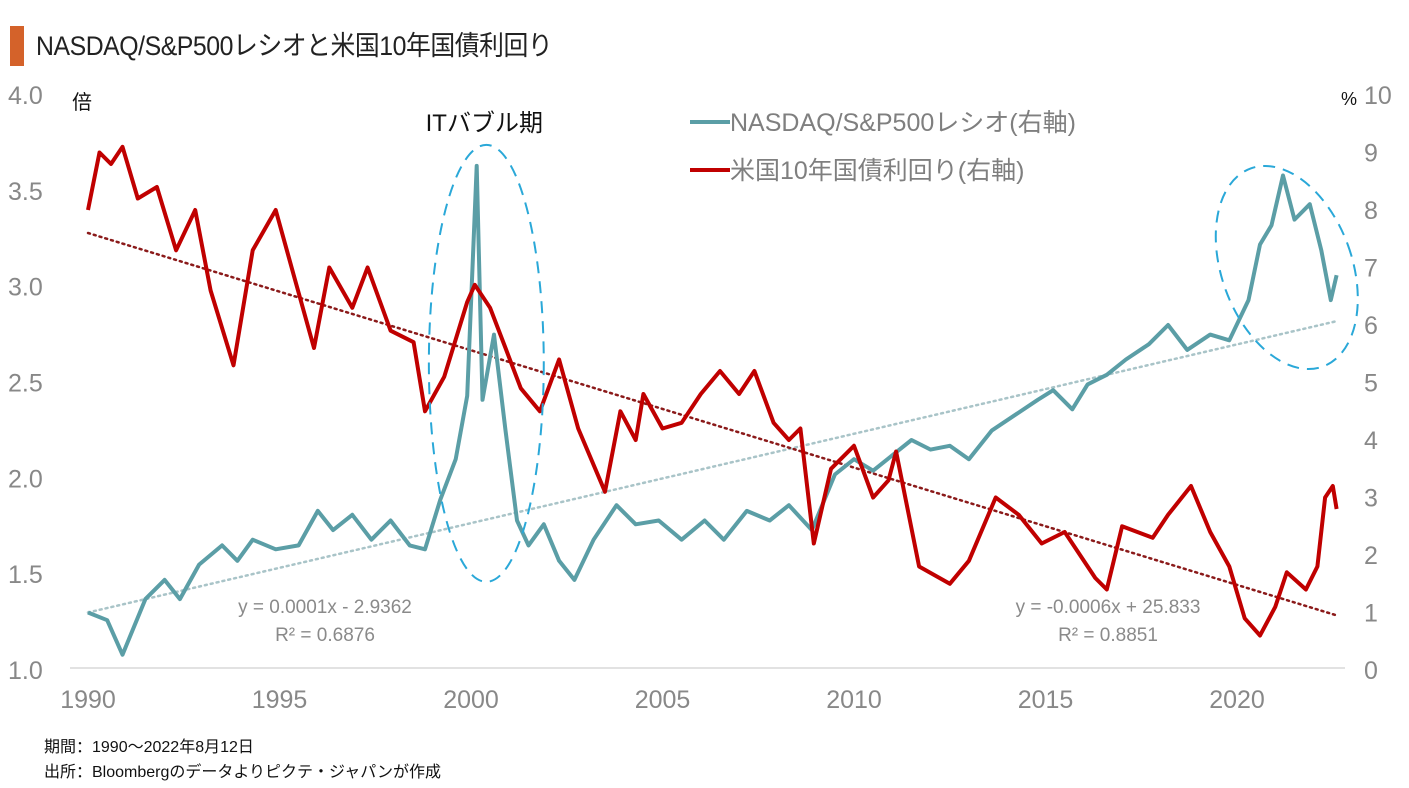  I want to click on right-axis-tick-label: 10, so click(1378, 96).